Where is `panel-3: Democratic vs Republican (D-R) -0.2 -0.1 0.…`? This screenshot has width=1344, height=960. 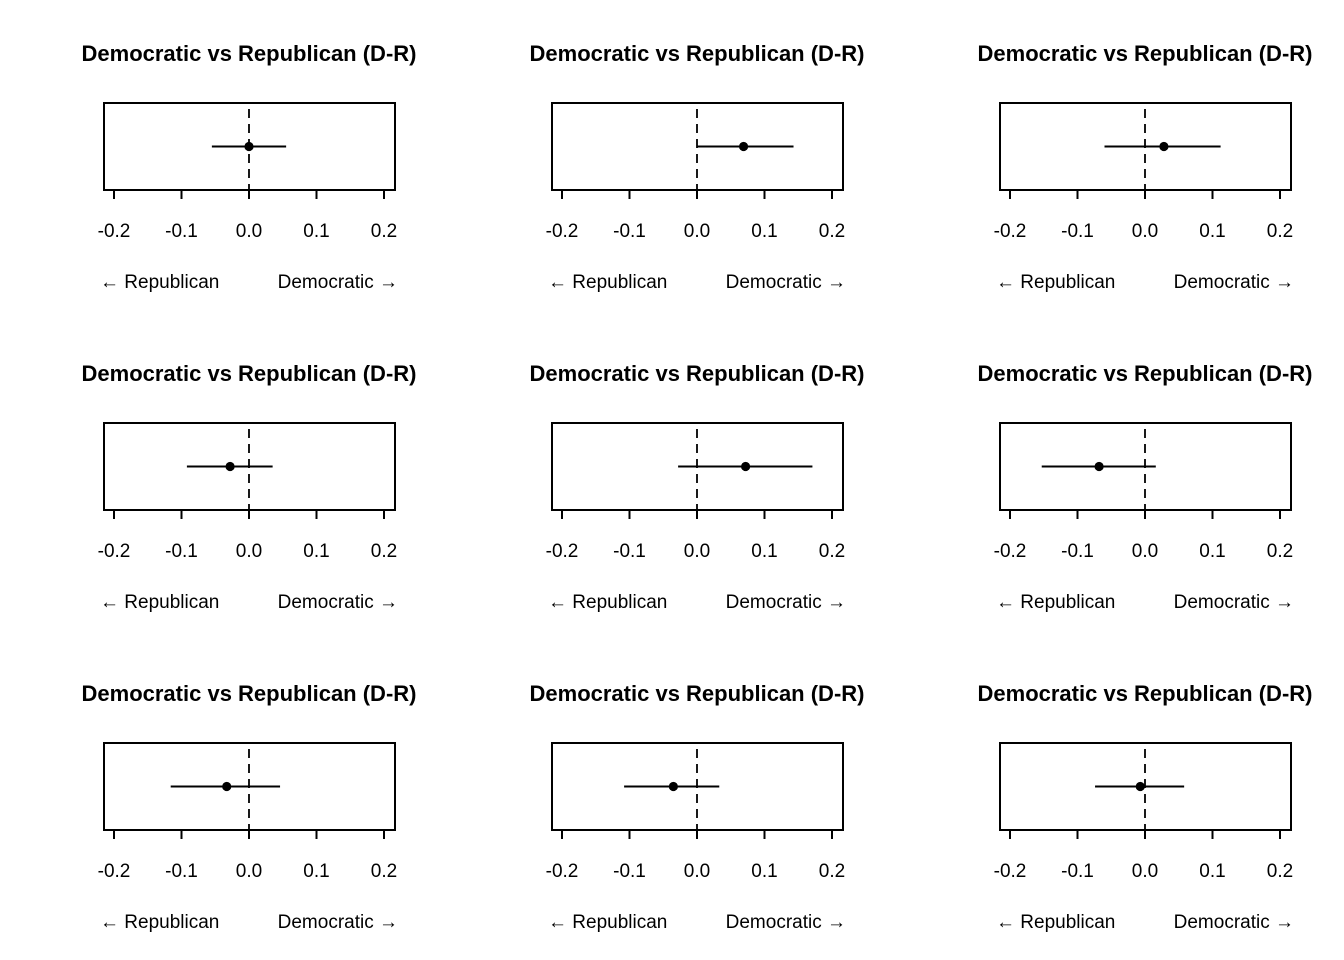 panel-3: Democratic vs Republican (D-R) -0.2 -0.1 0.… is located at coordinates (1145, 167).